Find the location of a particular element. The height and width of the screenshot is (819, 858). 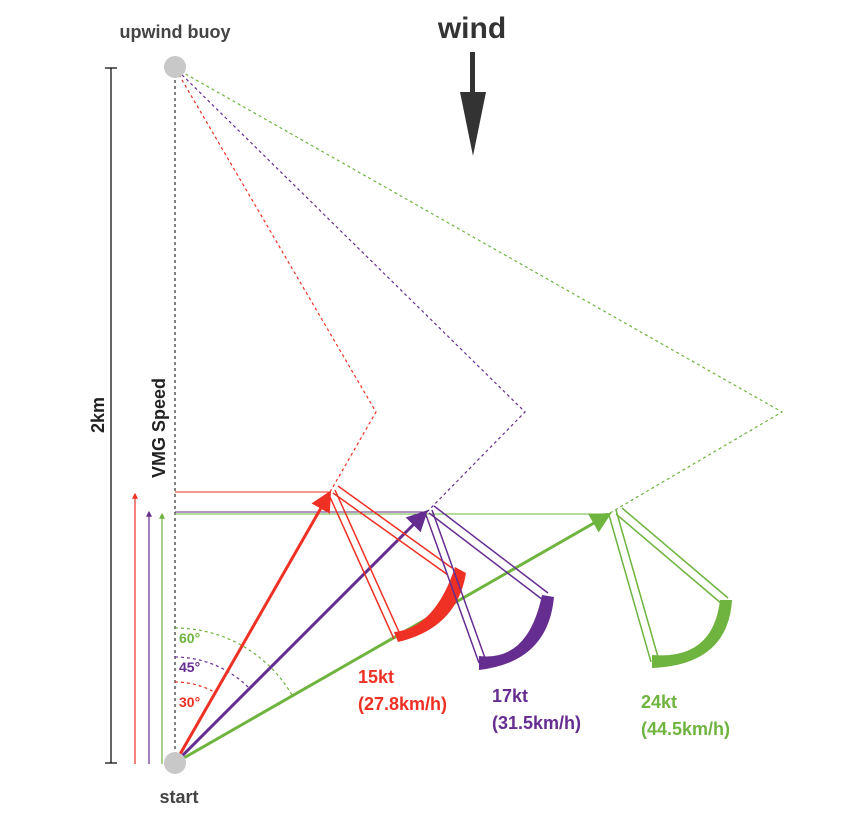

upwind-buoy-label: upwind buoy is located at coordinates (175, 32).